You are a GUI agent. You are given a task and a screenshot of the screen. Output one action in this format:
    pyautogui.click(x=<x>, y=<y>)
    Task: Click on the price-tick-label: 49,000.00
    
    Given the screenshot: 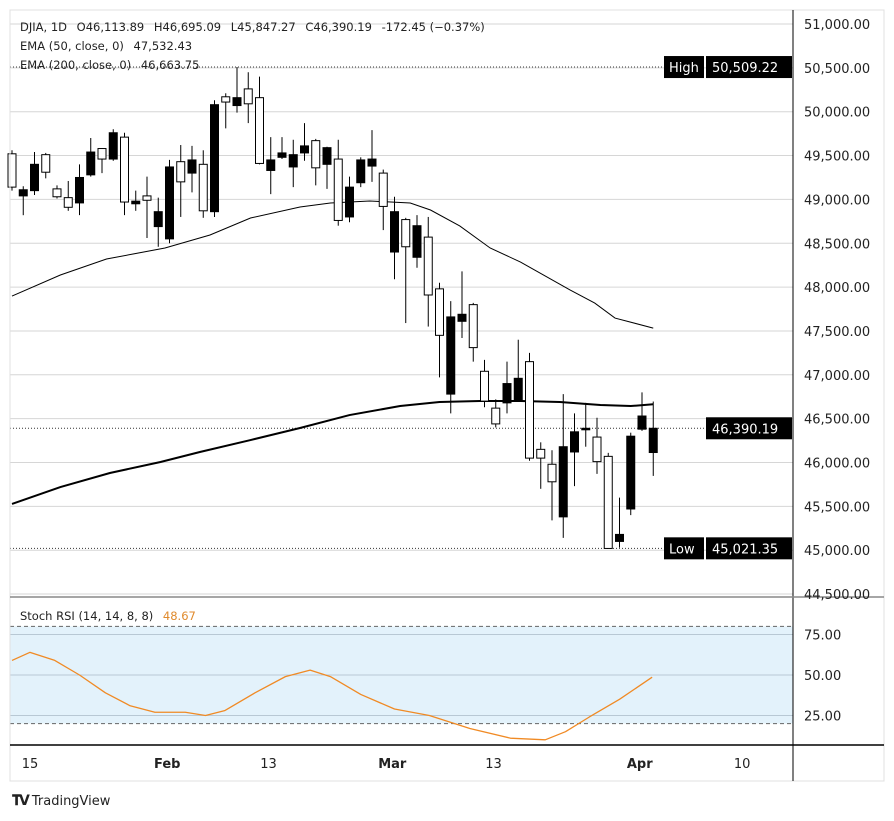 What is the action you would take?
    pyautogui.click(x=837, y=200)
    